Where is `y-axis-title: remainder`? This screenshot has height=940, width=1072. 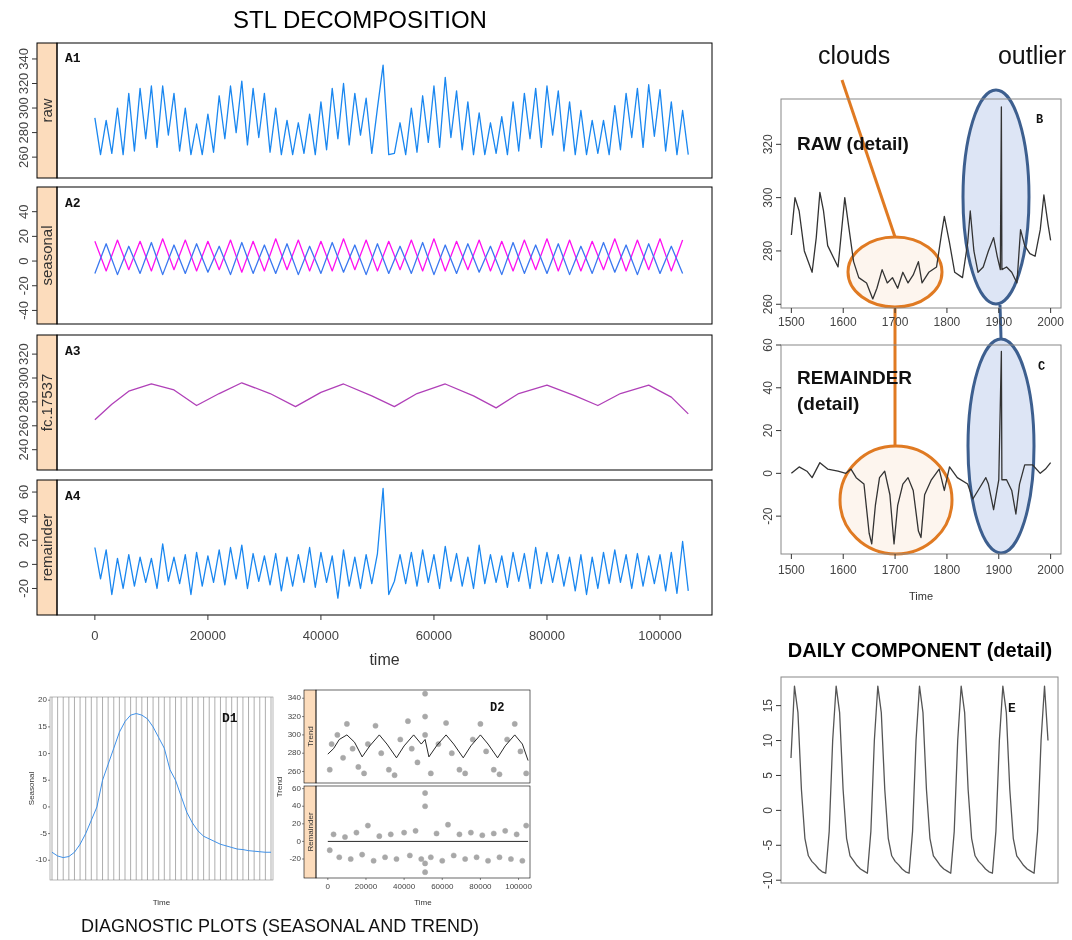 y-axis-title: remainder is located at coordinates (46, 547).